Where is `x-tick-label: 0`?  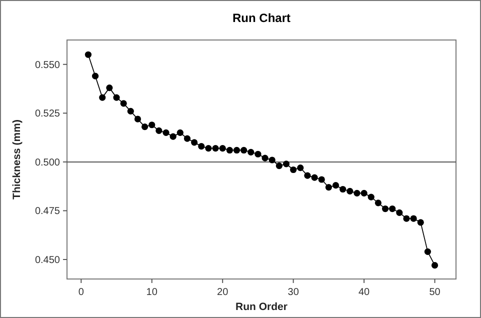
x-tick-label: 0 is located at coordinates (81, 292).